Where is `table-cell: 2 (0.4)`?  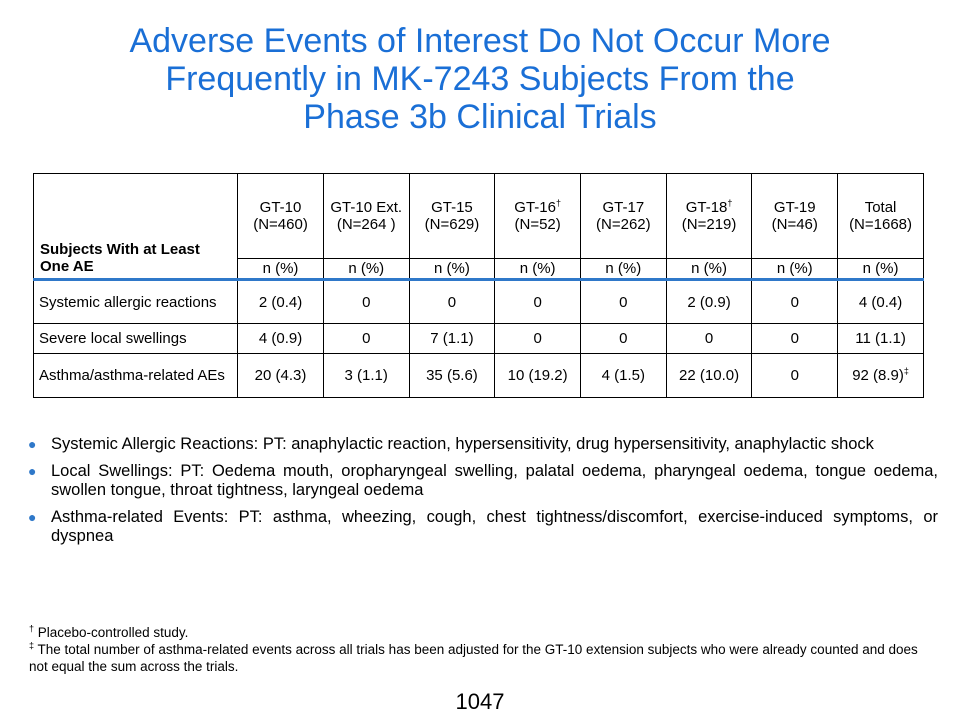
table-cell: 2 (0.4) is located at coordinates (280, 301).